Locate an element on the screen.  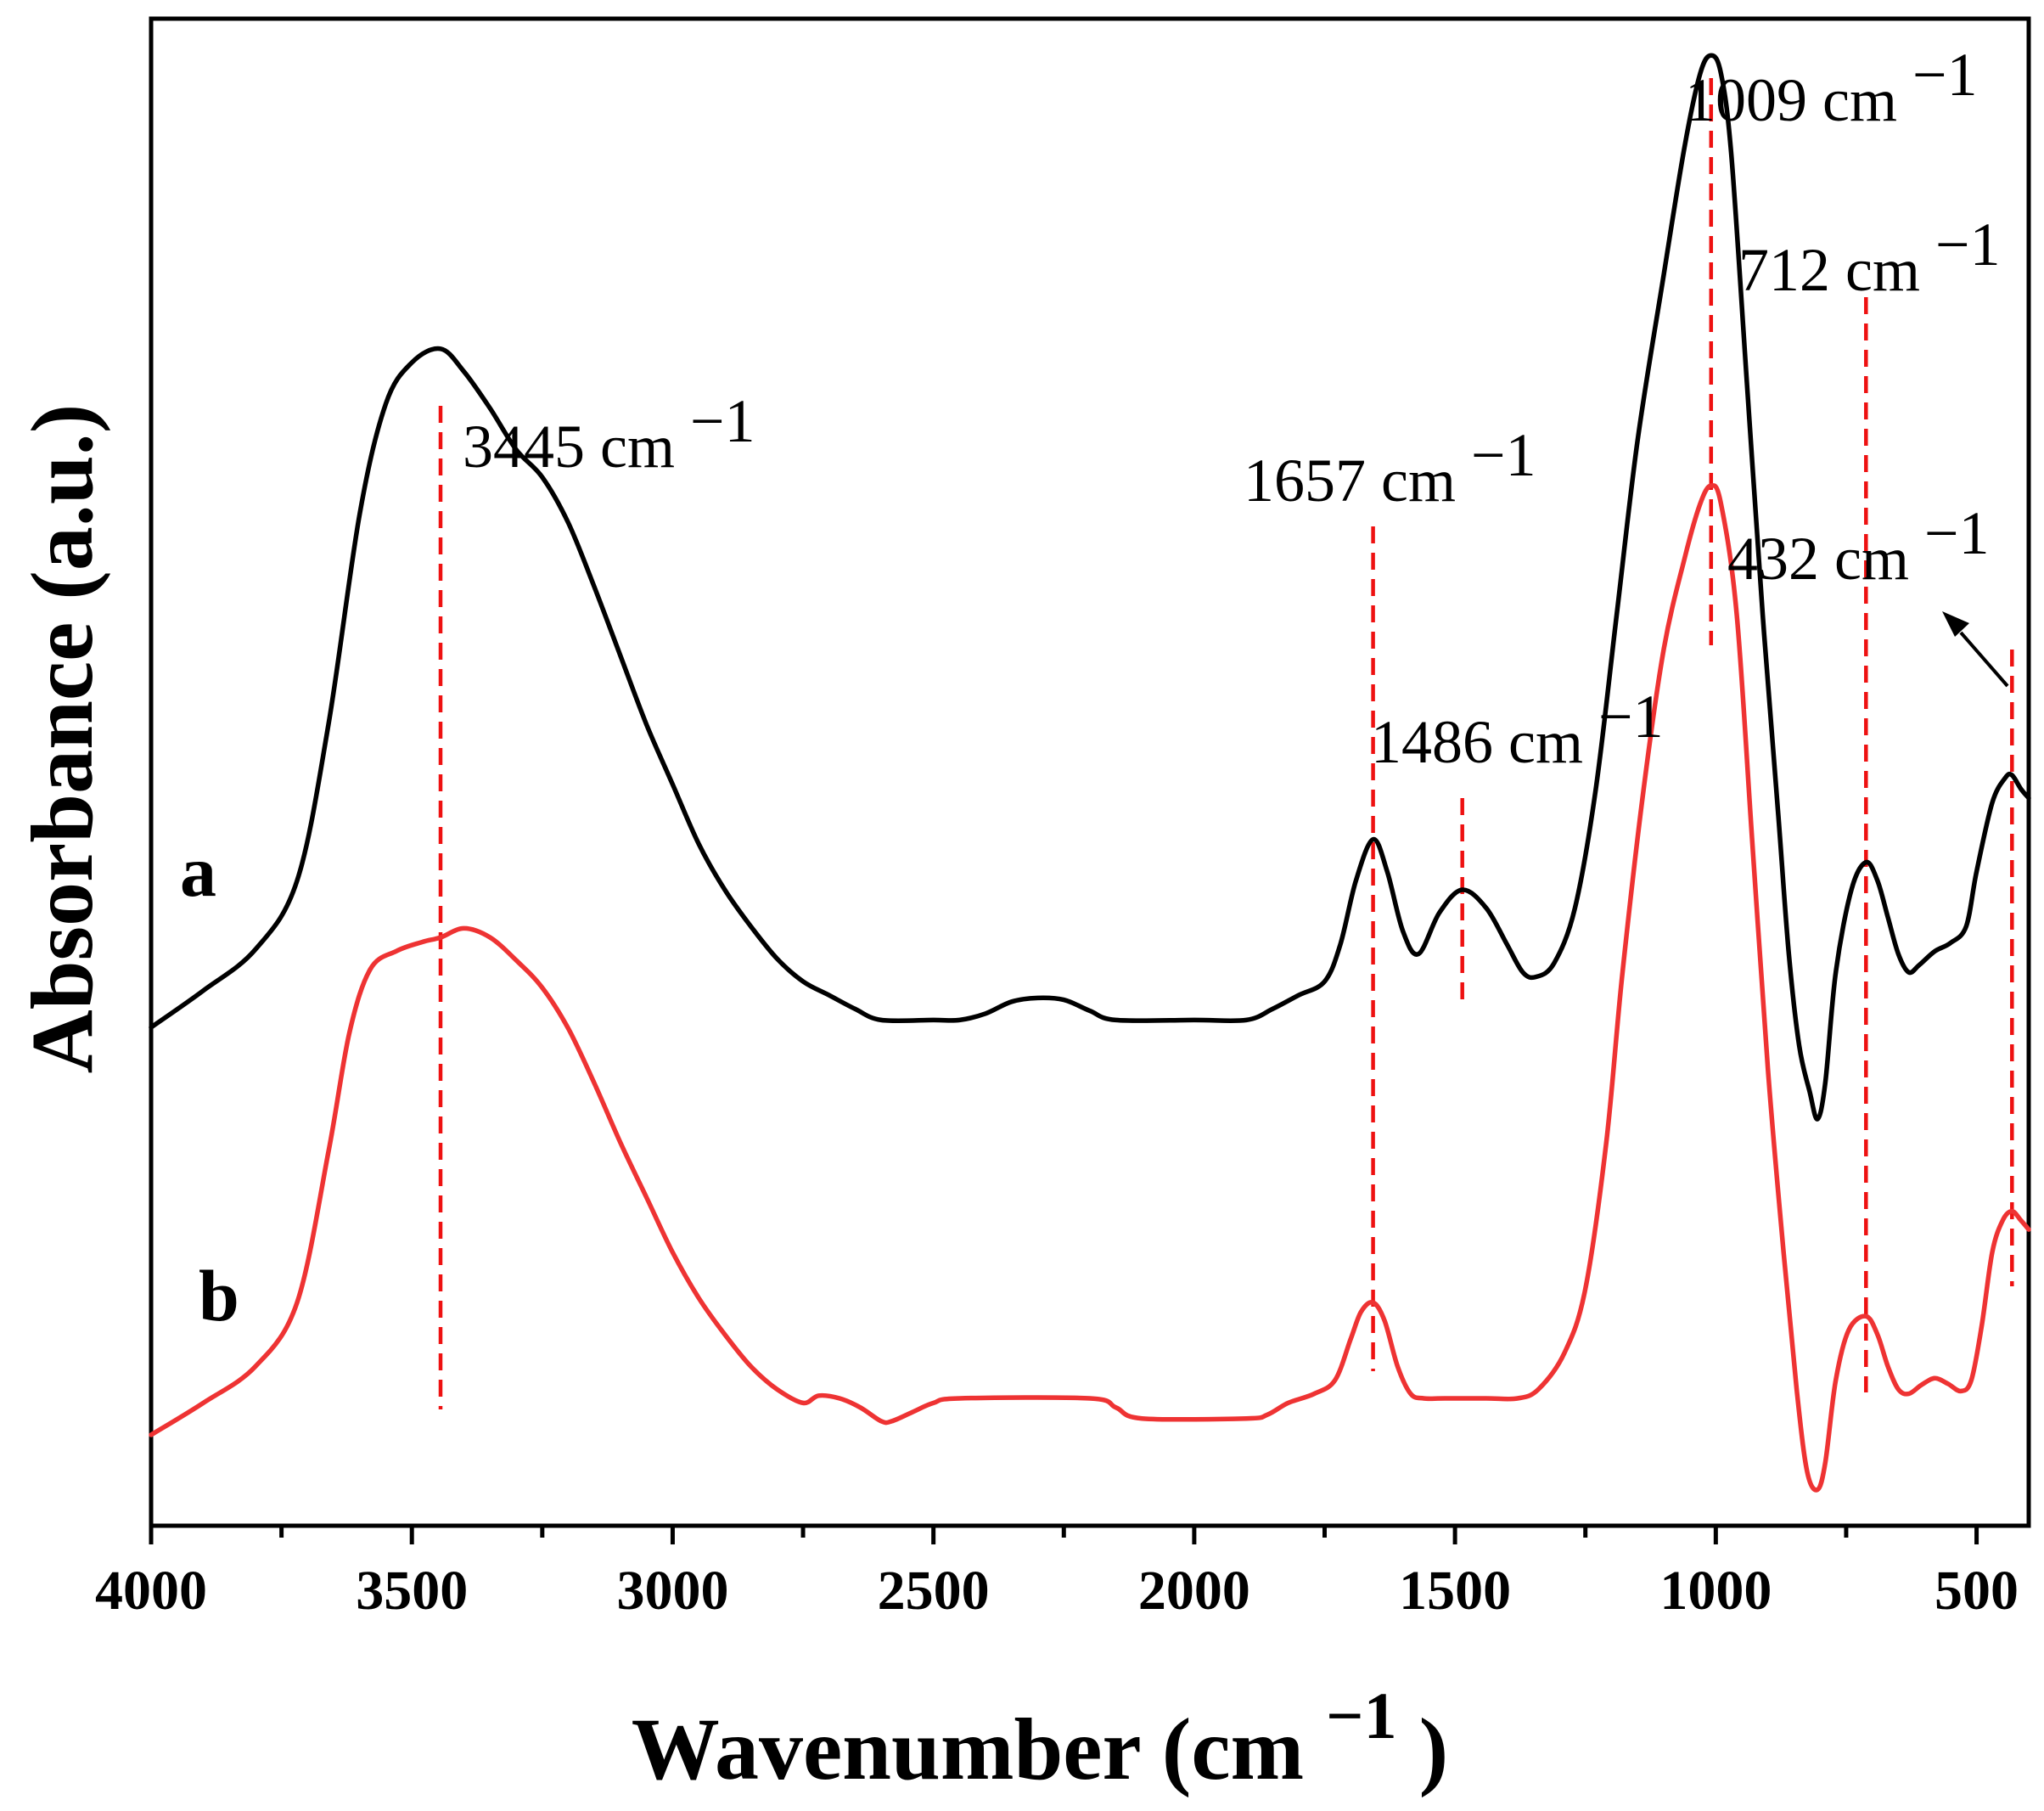
series-label-a: a is located at coordinates (198, 871).